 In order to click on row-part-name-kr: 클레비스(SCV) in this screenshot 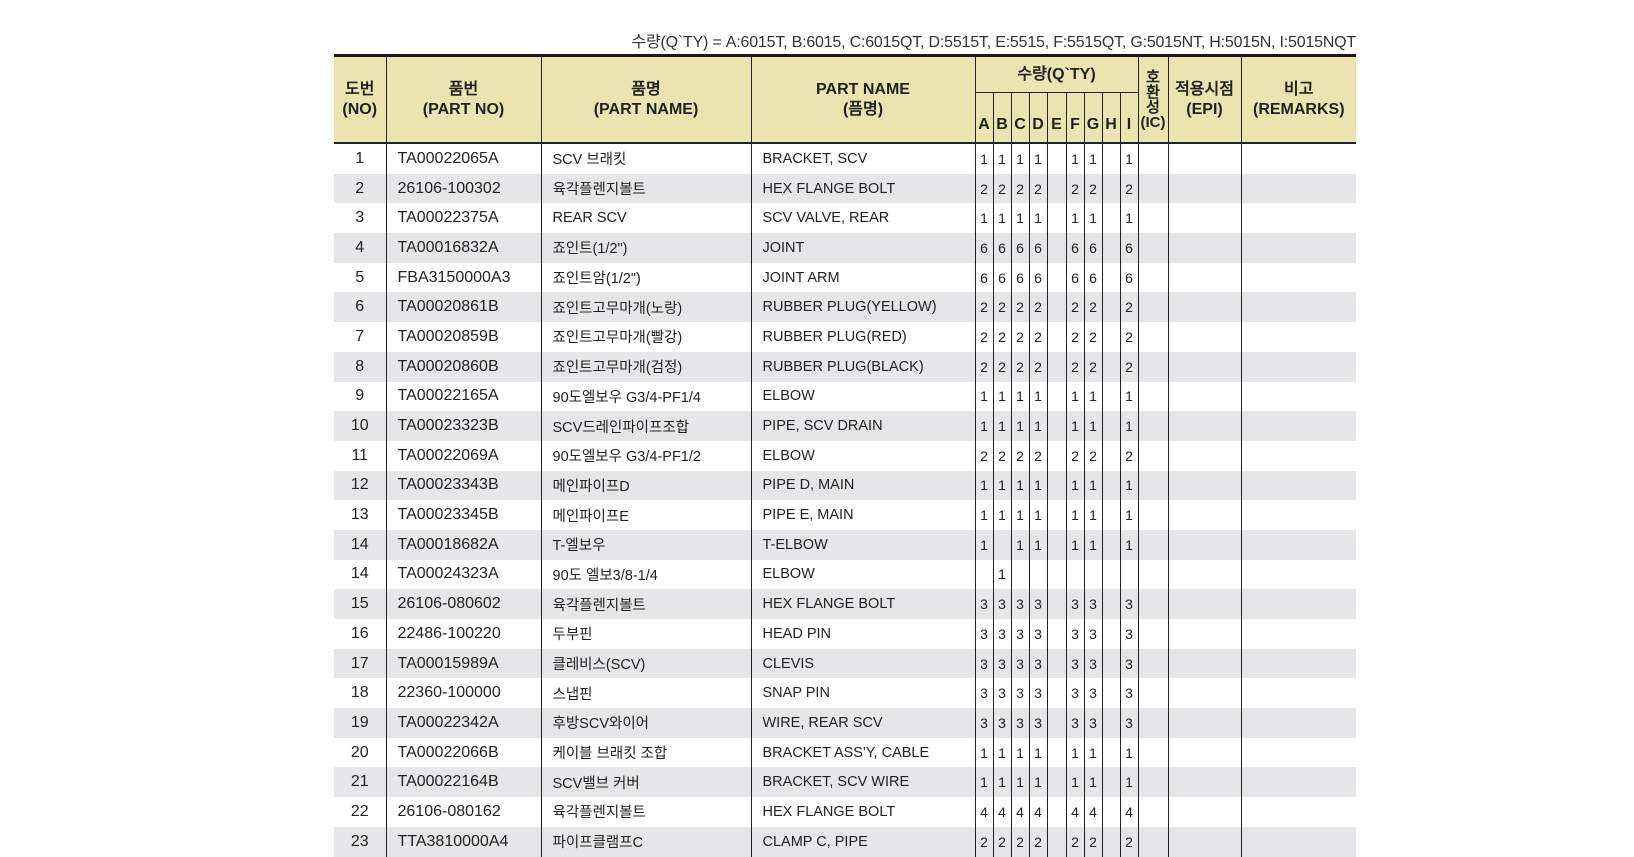, I will do `click(645, 663)`.